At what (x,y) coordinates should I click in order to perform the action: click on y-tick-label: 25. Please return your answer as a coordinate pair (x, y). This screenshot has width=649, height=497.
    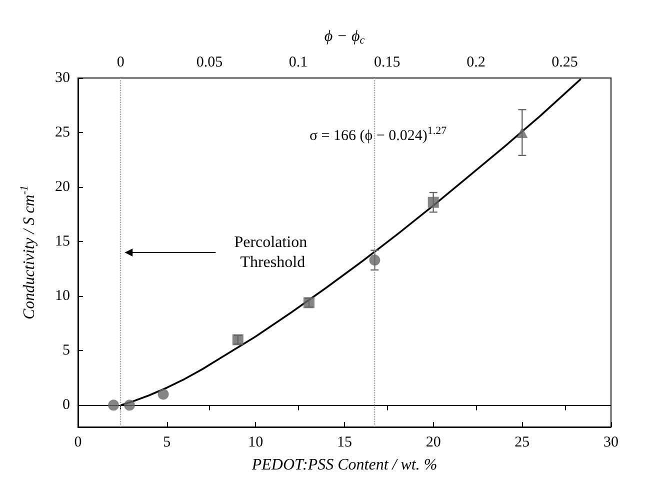
    Looking at the image, I should click on (62, 132).